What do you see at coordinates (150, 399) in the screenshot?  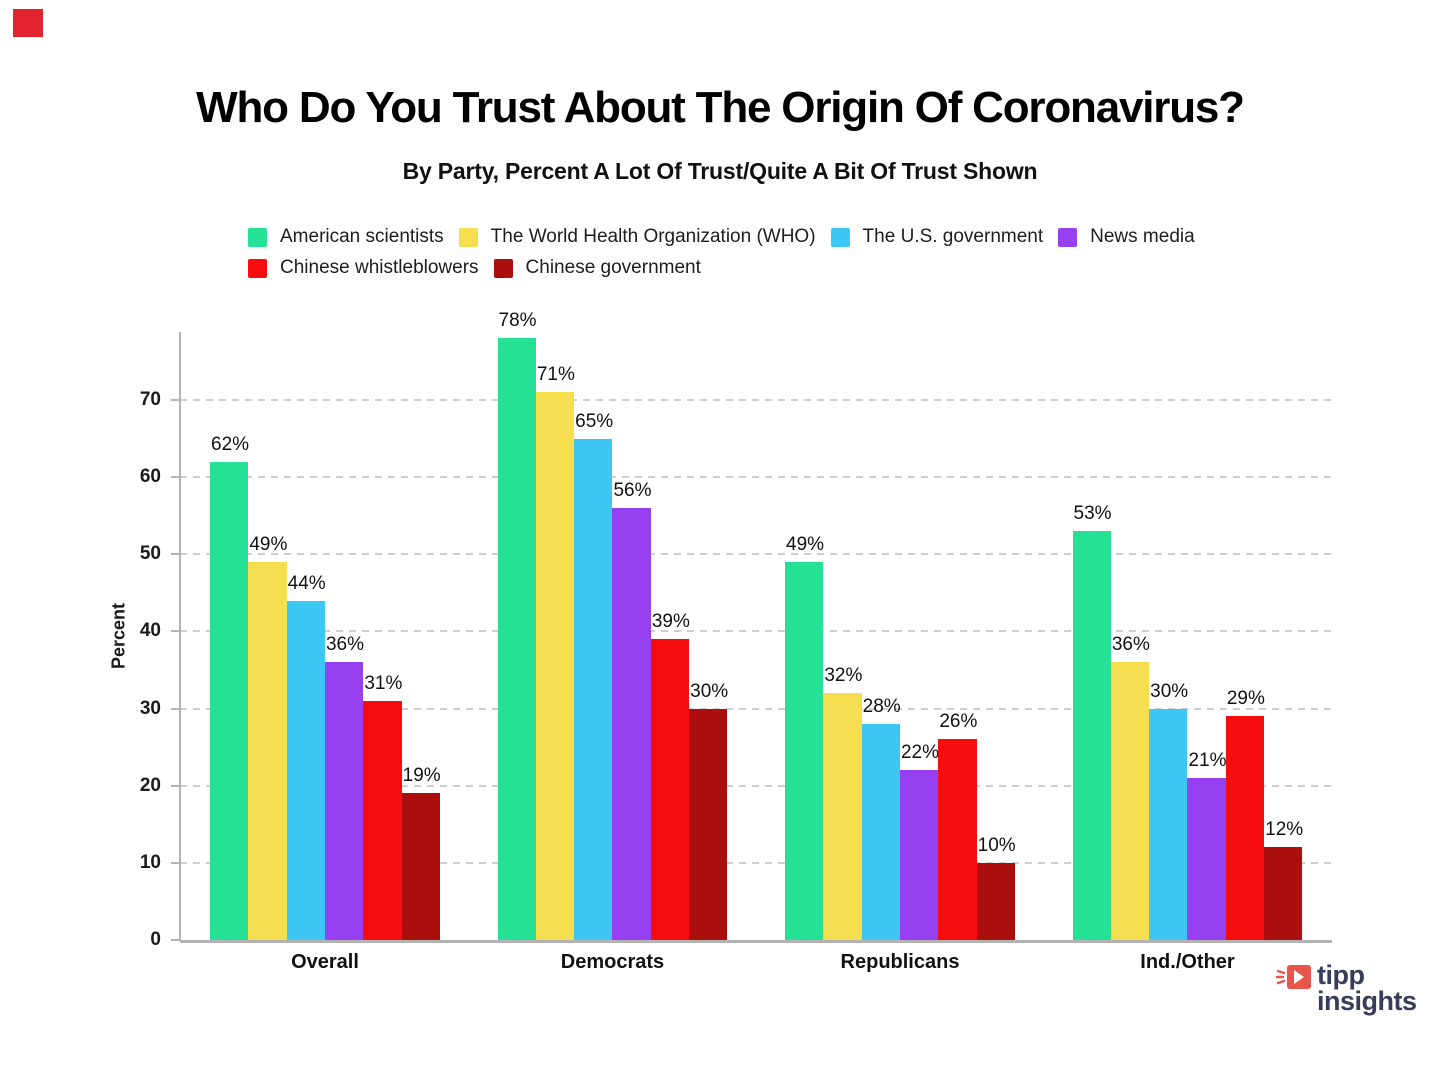 I see `y-tick-label-70: 70` at bounding box center [150, 399].